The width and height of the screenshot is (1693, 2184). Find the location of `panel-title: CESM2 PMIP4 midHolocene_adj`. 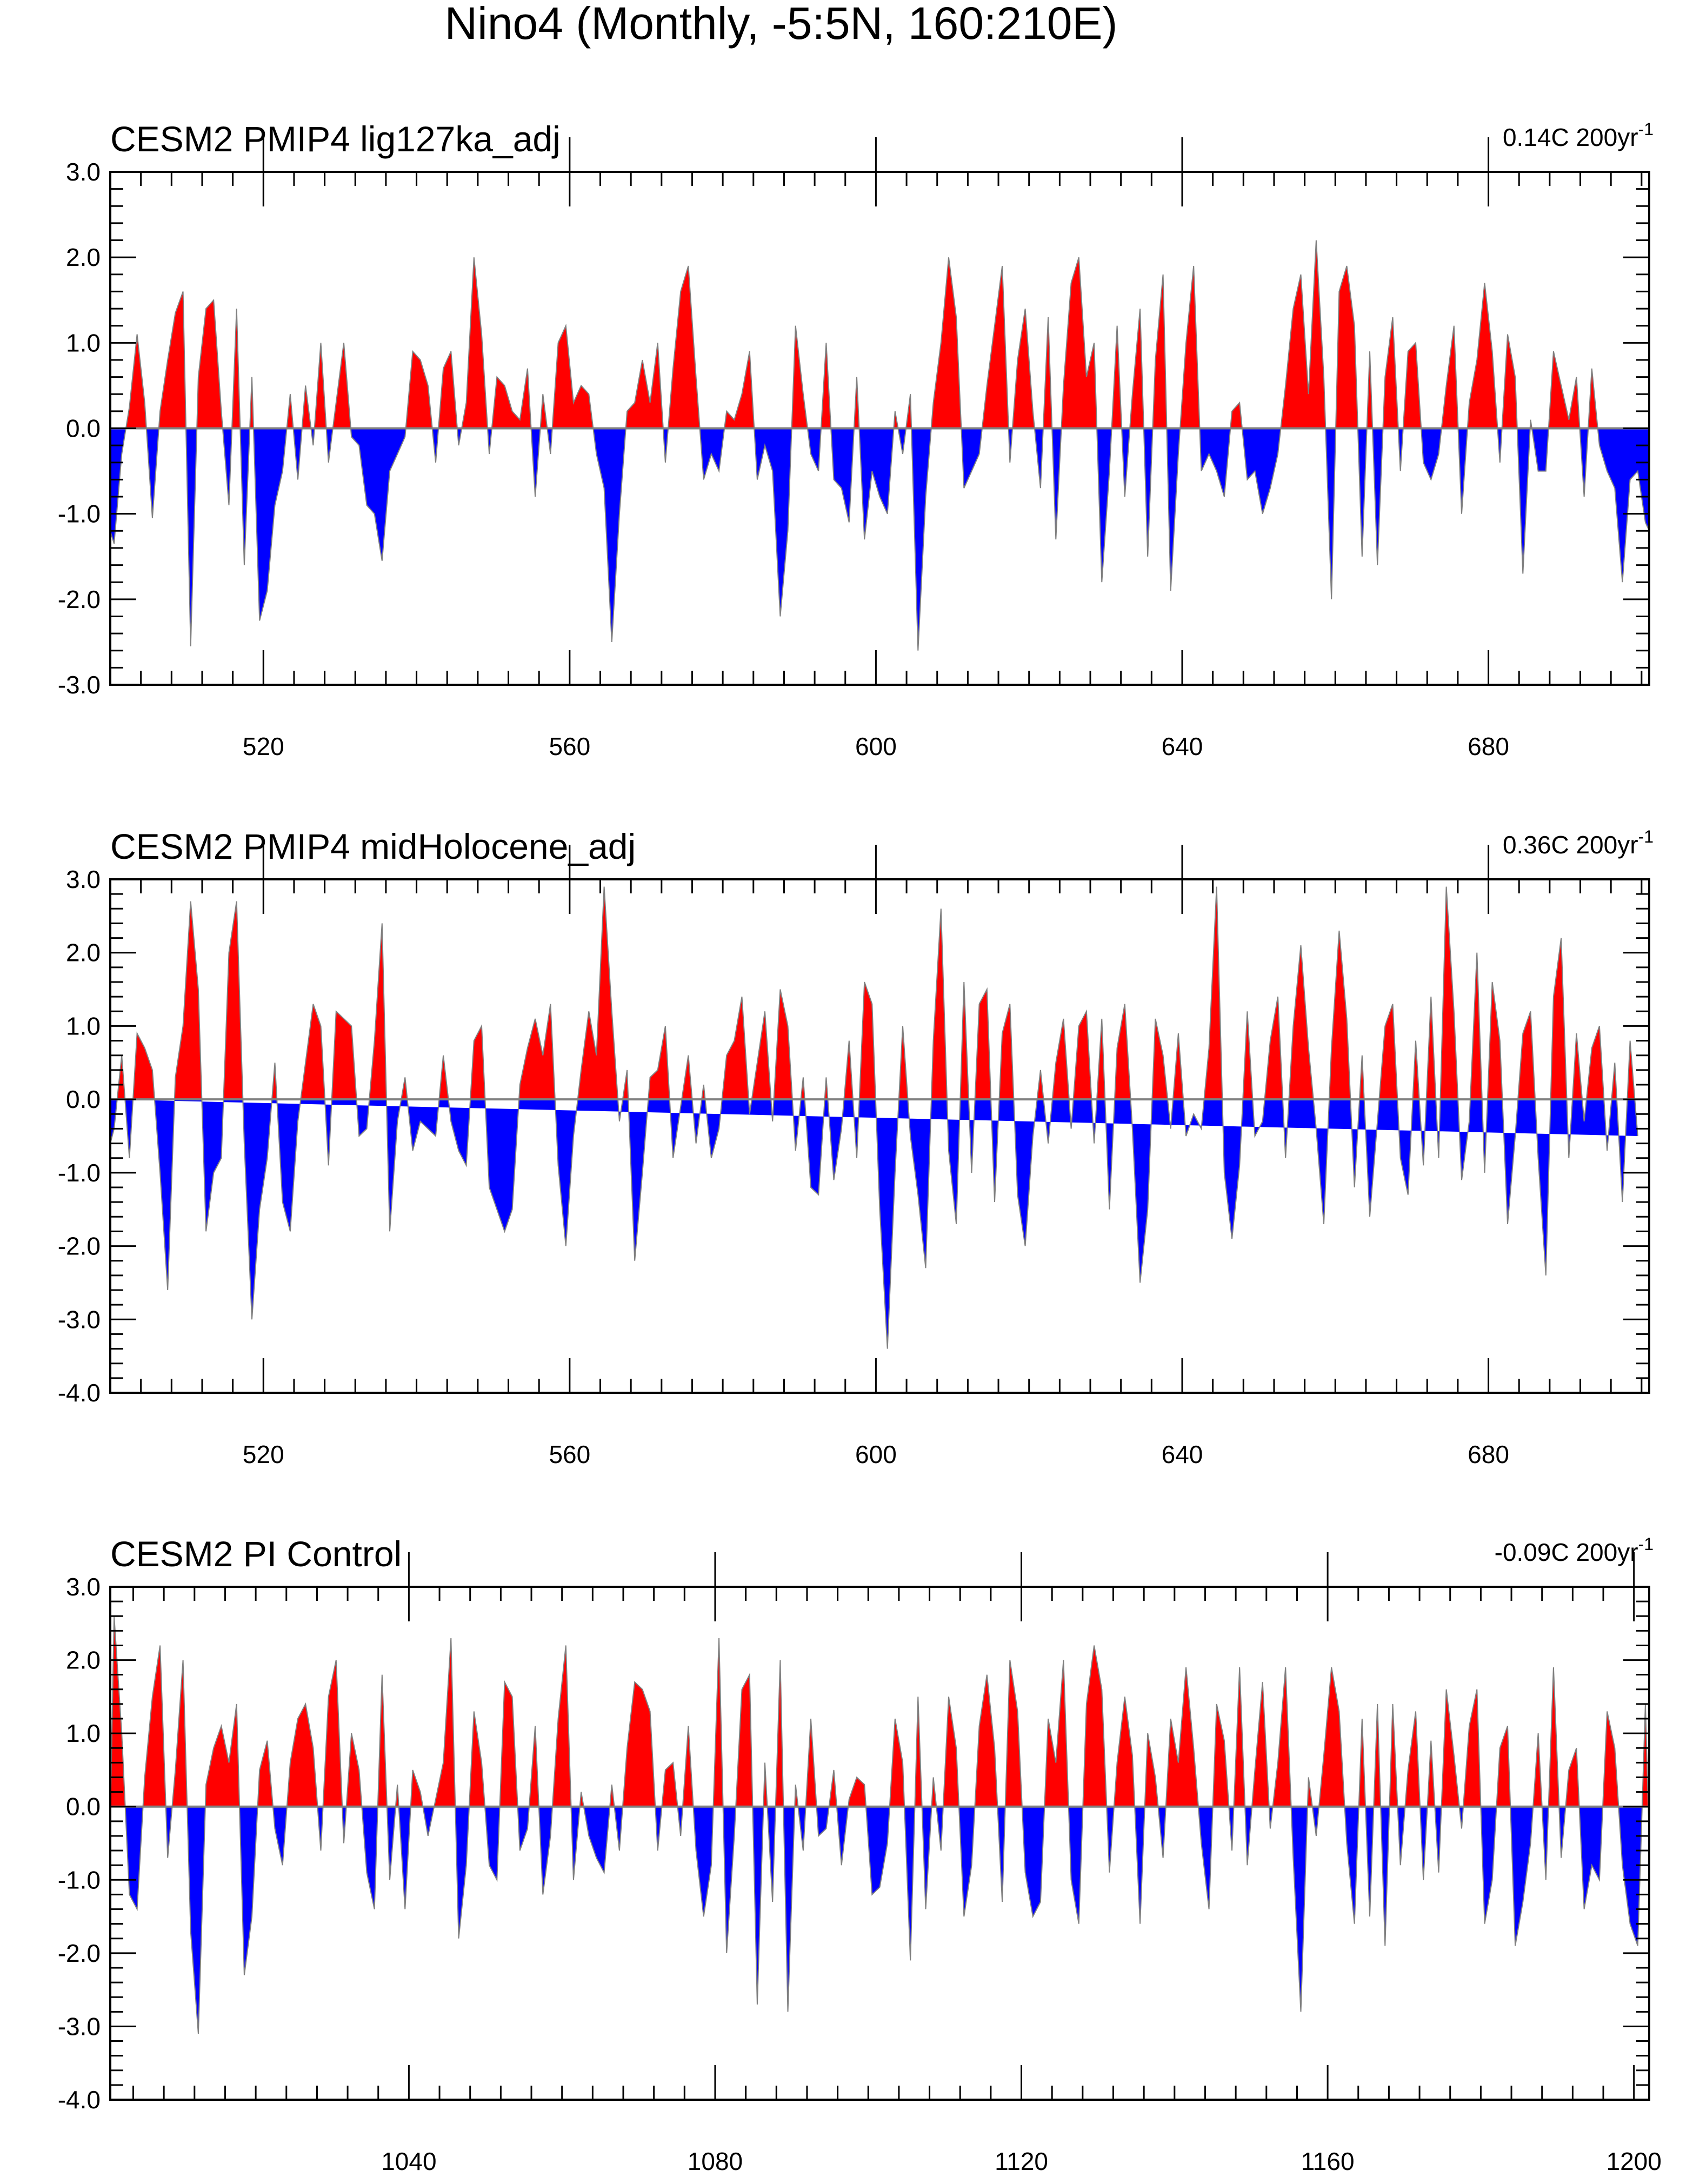

panel-title: CESM2 PMIP4 midHolocene_adj is located at coordinates (373, 846).